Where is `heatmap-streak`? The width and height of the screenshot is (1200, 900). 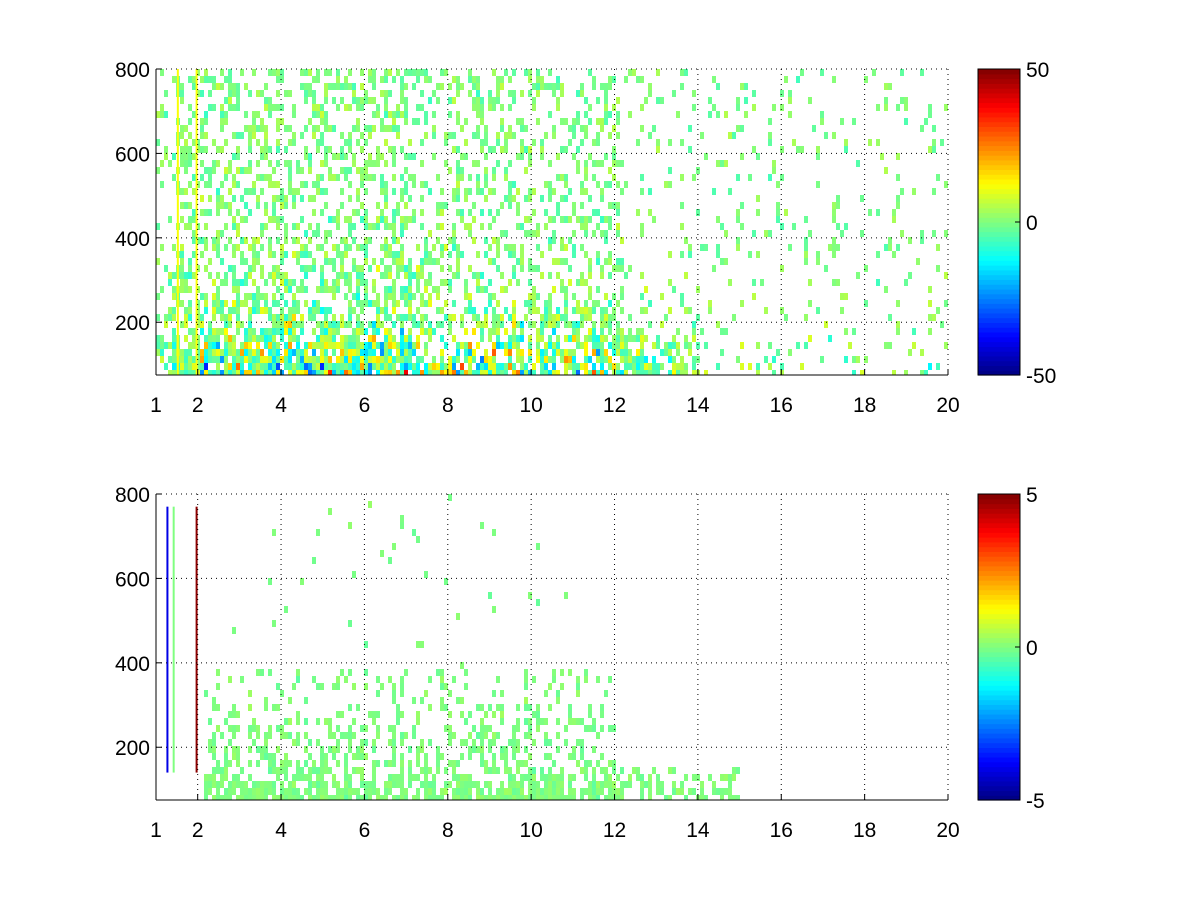
heatmap-streak is located at coordinates (196, 639).